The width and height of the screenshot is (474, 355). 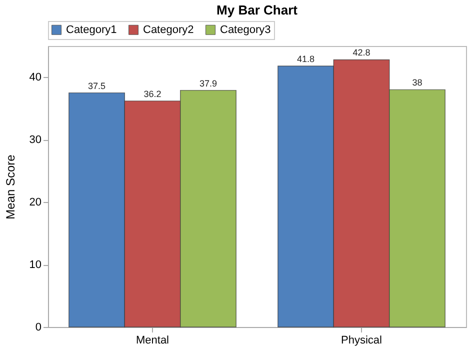 I want to click on legend-label: Category2, so click(x=168, y=30).